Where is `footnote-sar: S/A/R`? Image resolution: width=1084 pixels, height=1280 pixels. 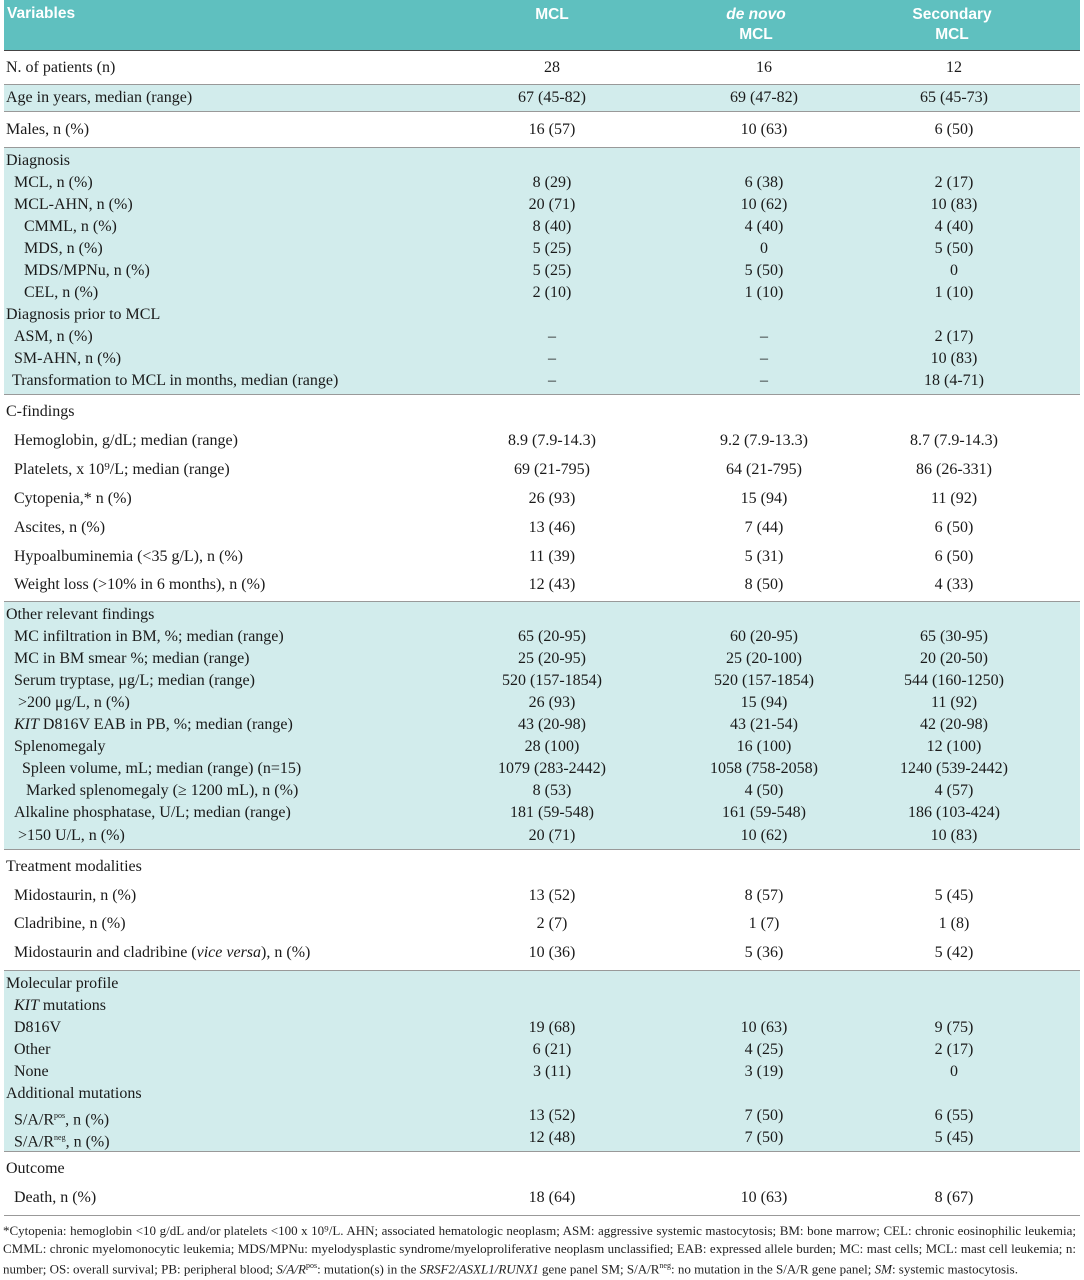
footnote-sar: S/A/R is located at coordinates (291, 1269).